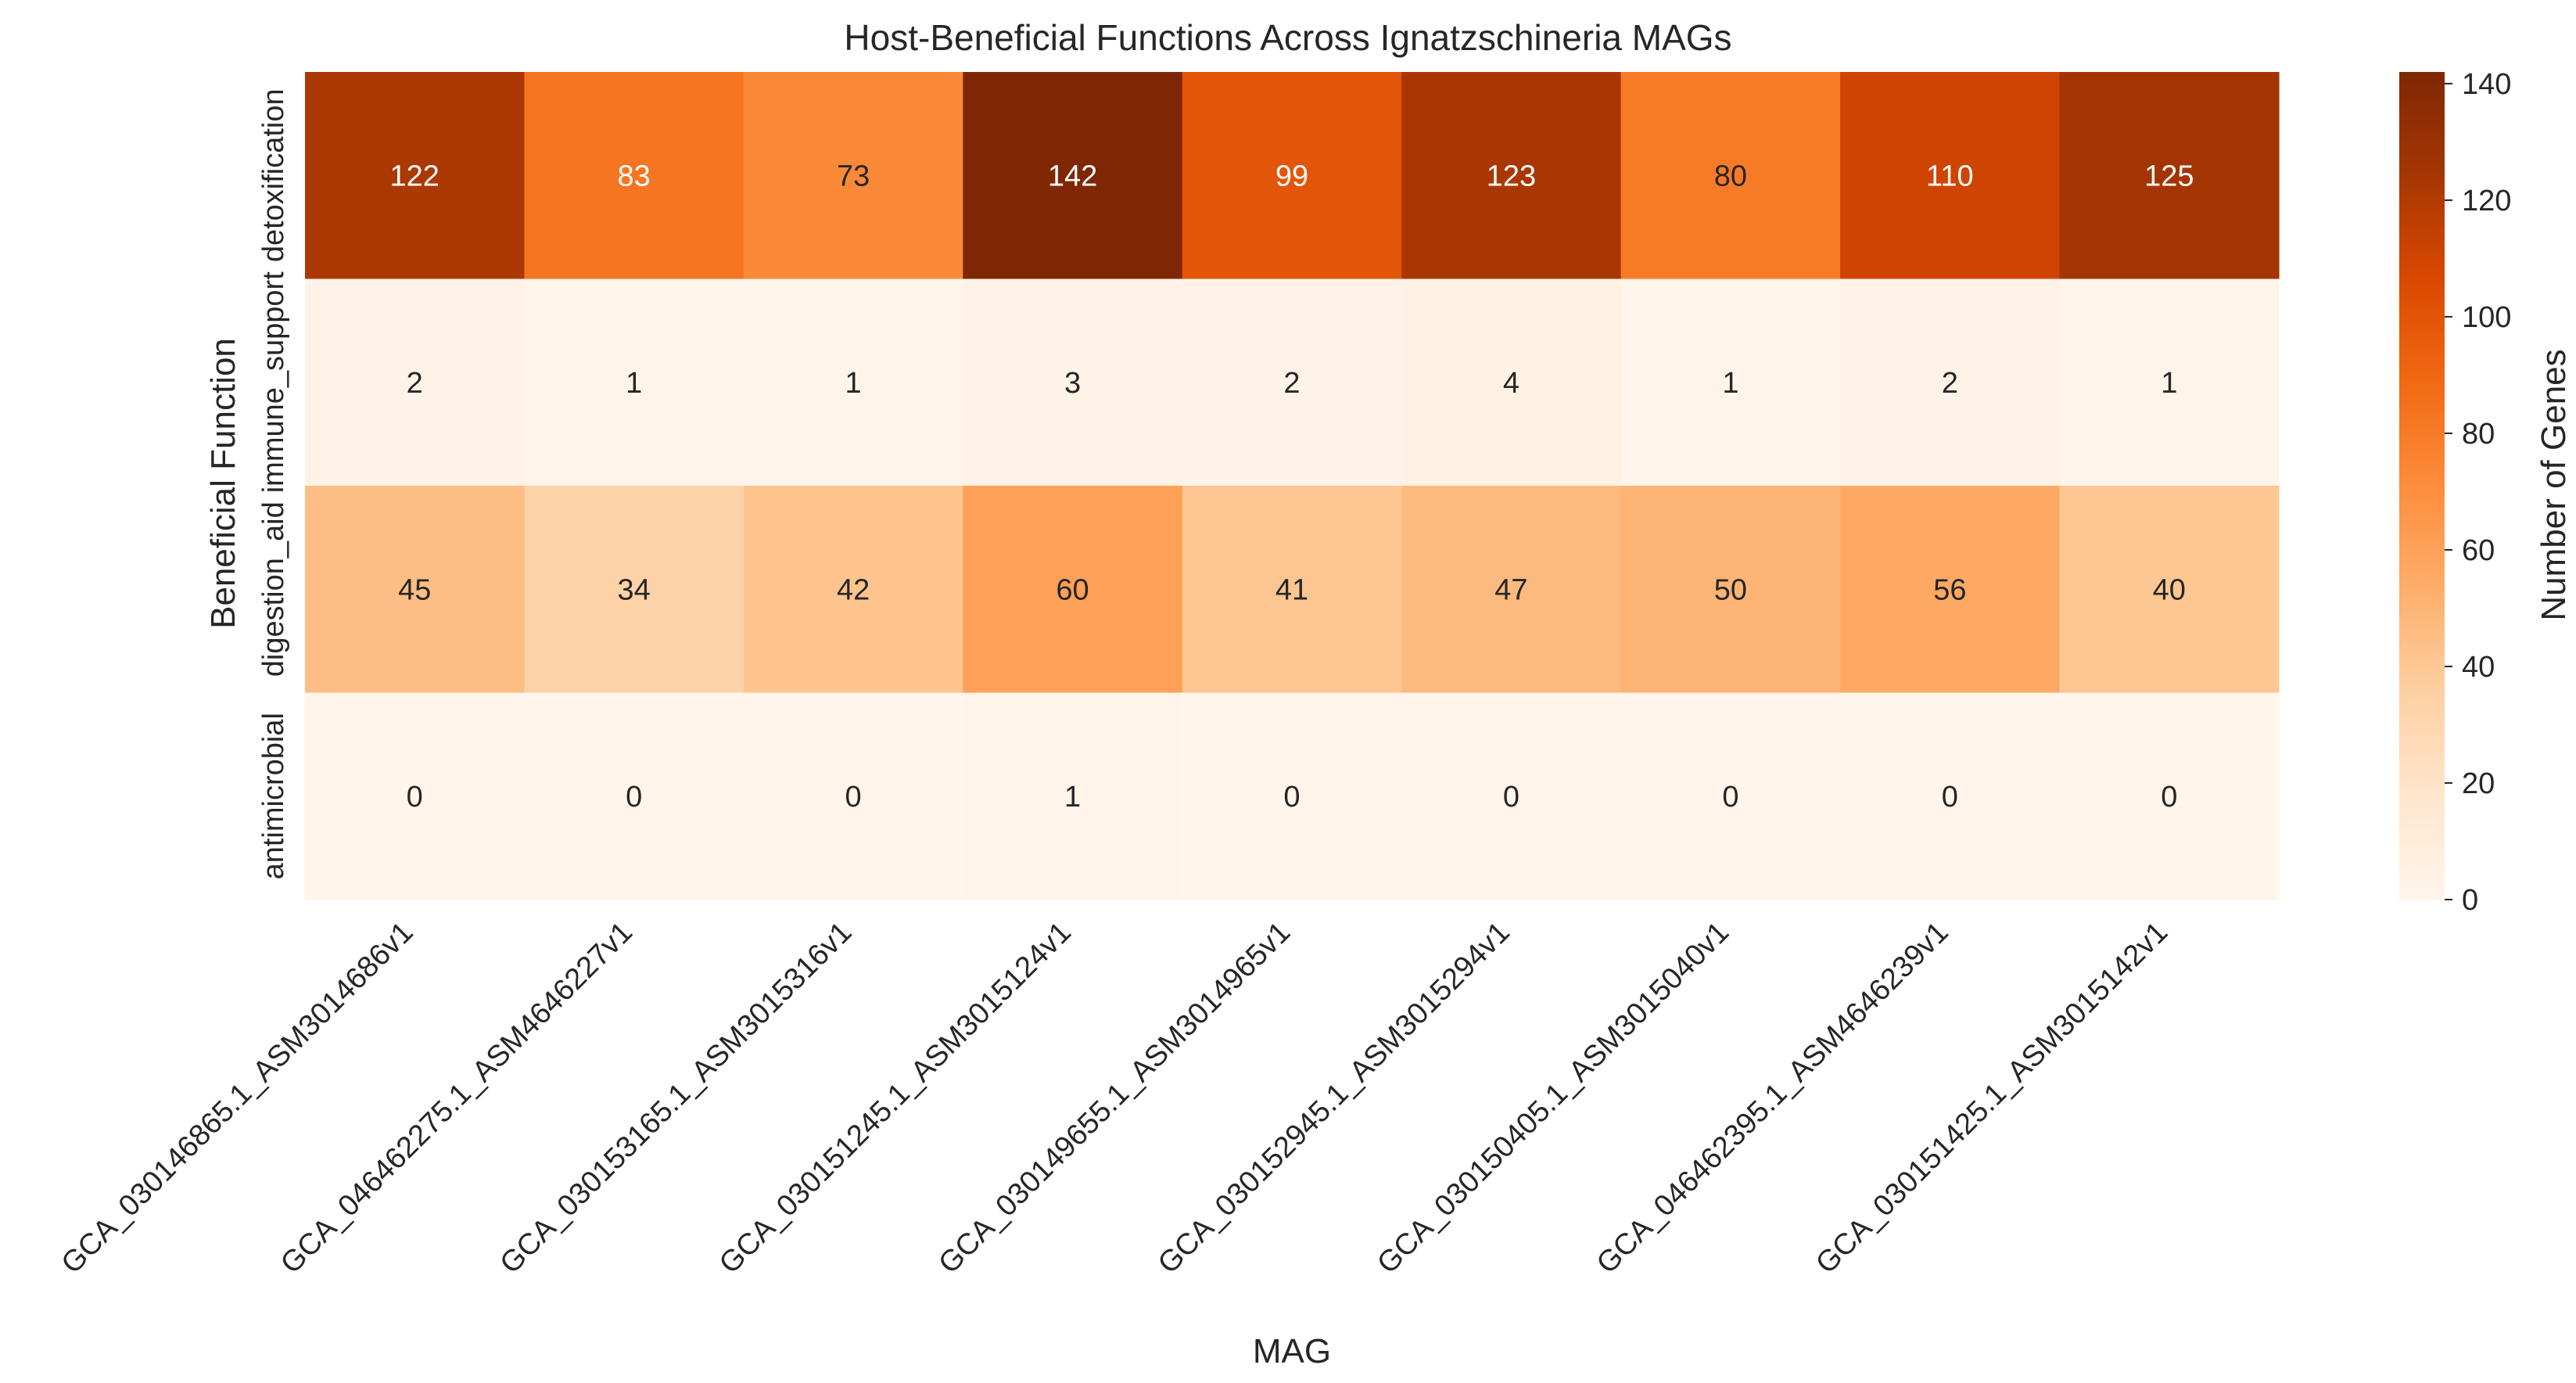 This screenshot has height=1383, width=2576. I want to click on colorbar-tick-label: 80, so click(2478, 434).